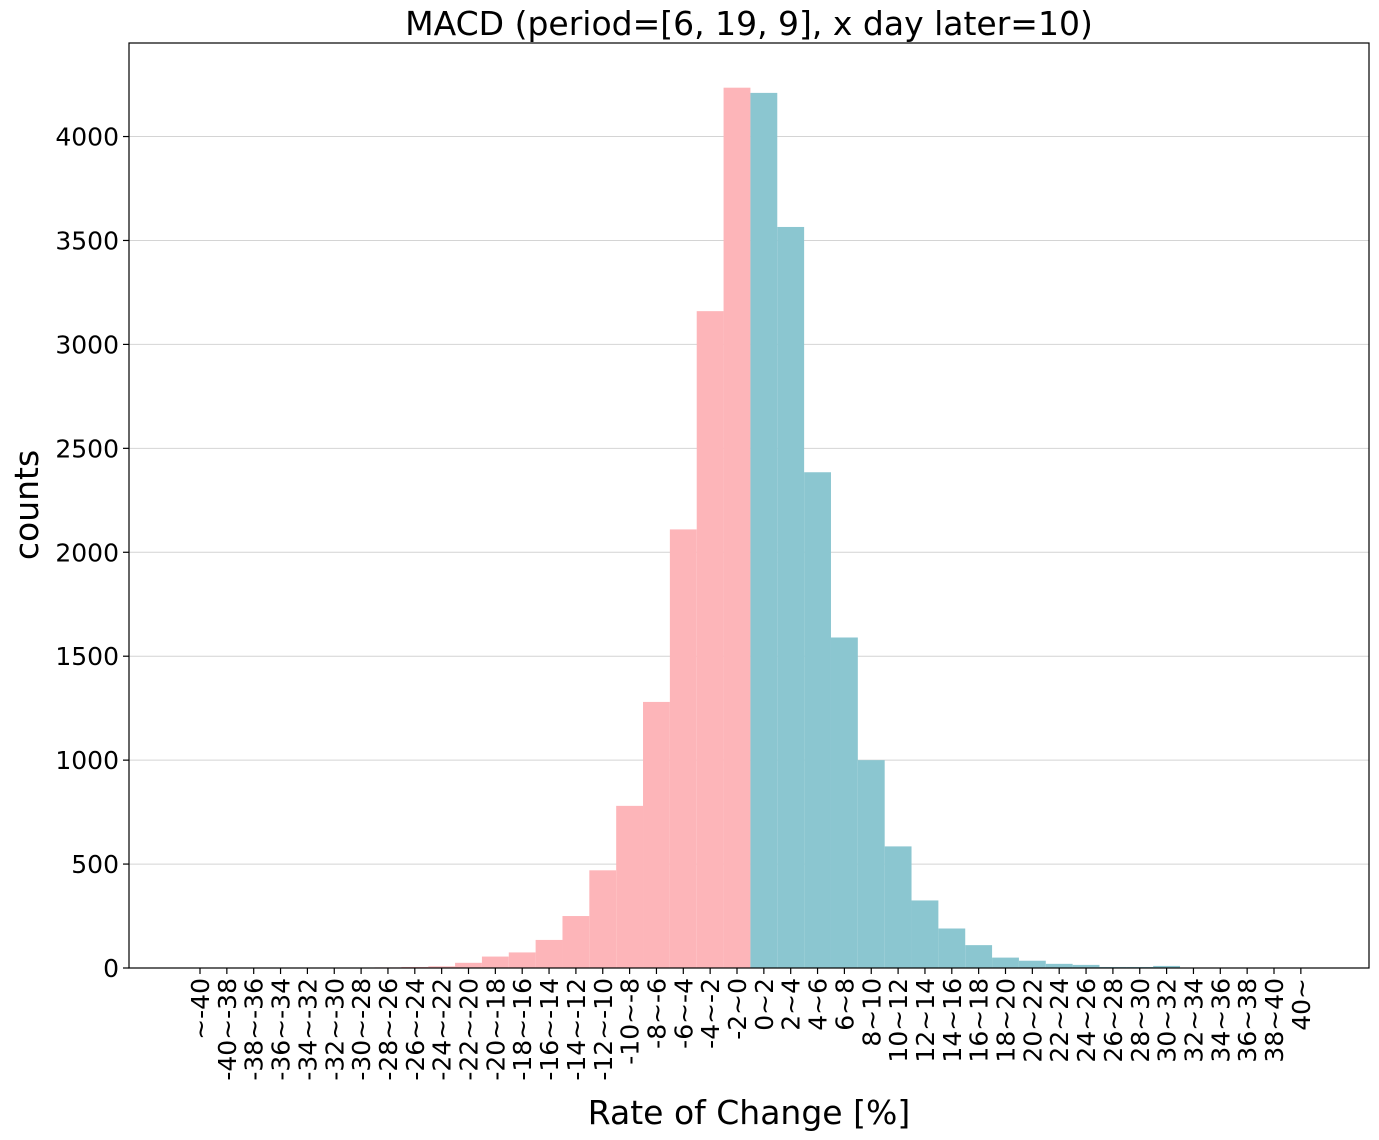  What do you see at coordinates (334, 1029) in the screenshot?
I see `x-tick-label: -32~-30` at bounding box center [334, 1029].